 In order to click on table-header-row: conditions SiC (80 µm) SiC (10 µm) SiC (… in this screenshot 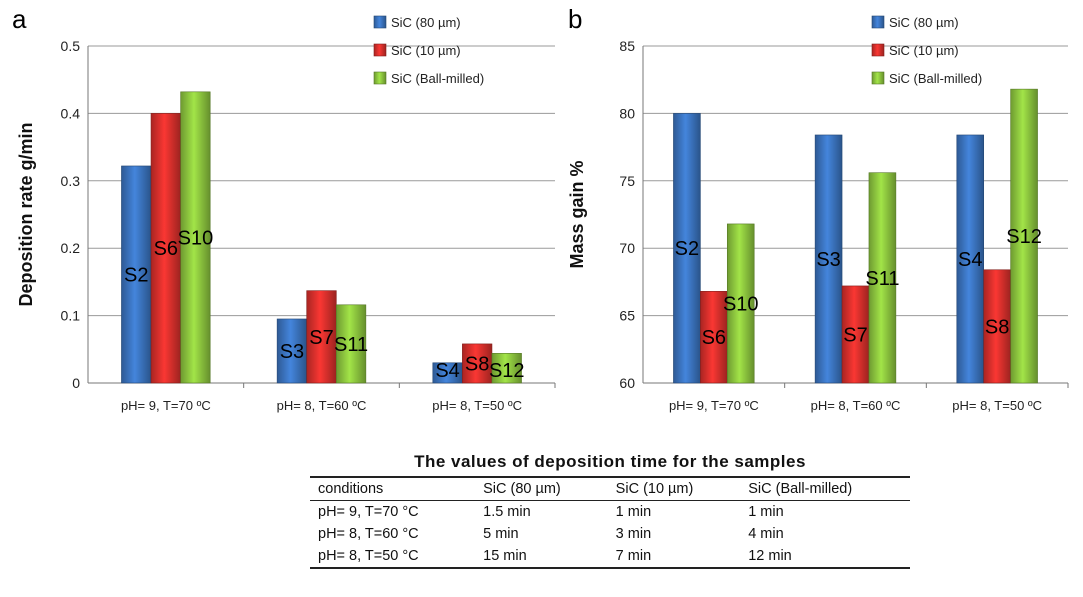, I will do `click(610, 489)`.